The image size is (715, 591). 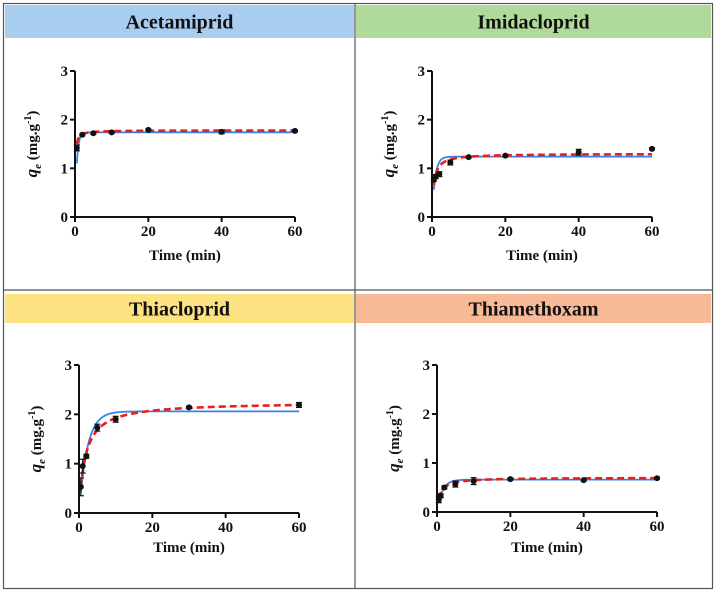 I want to click on y-label-close: ), so click(x=390, y=113).